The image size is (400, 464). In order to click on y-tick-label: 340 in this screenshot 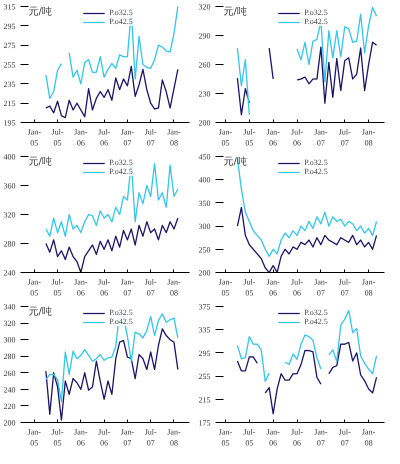, I will do `click(10, 307)`.